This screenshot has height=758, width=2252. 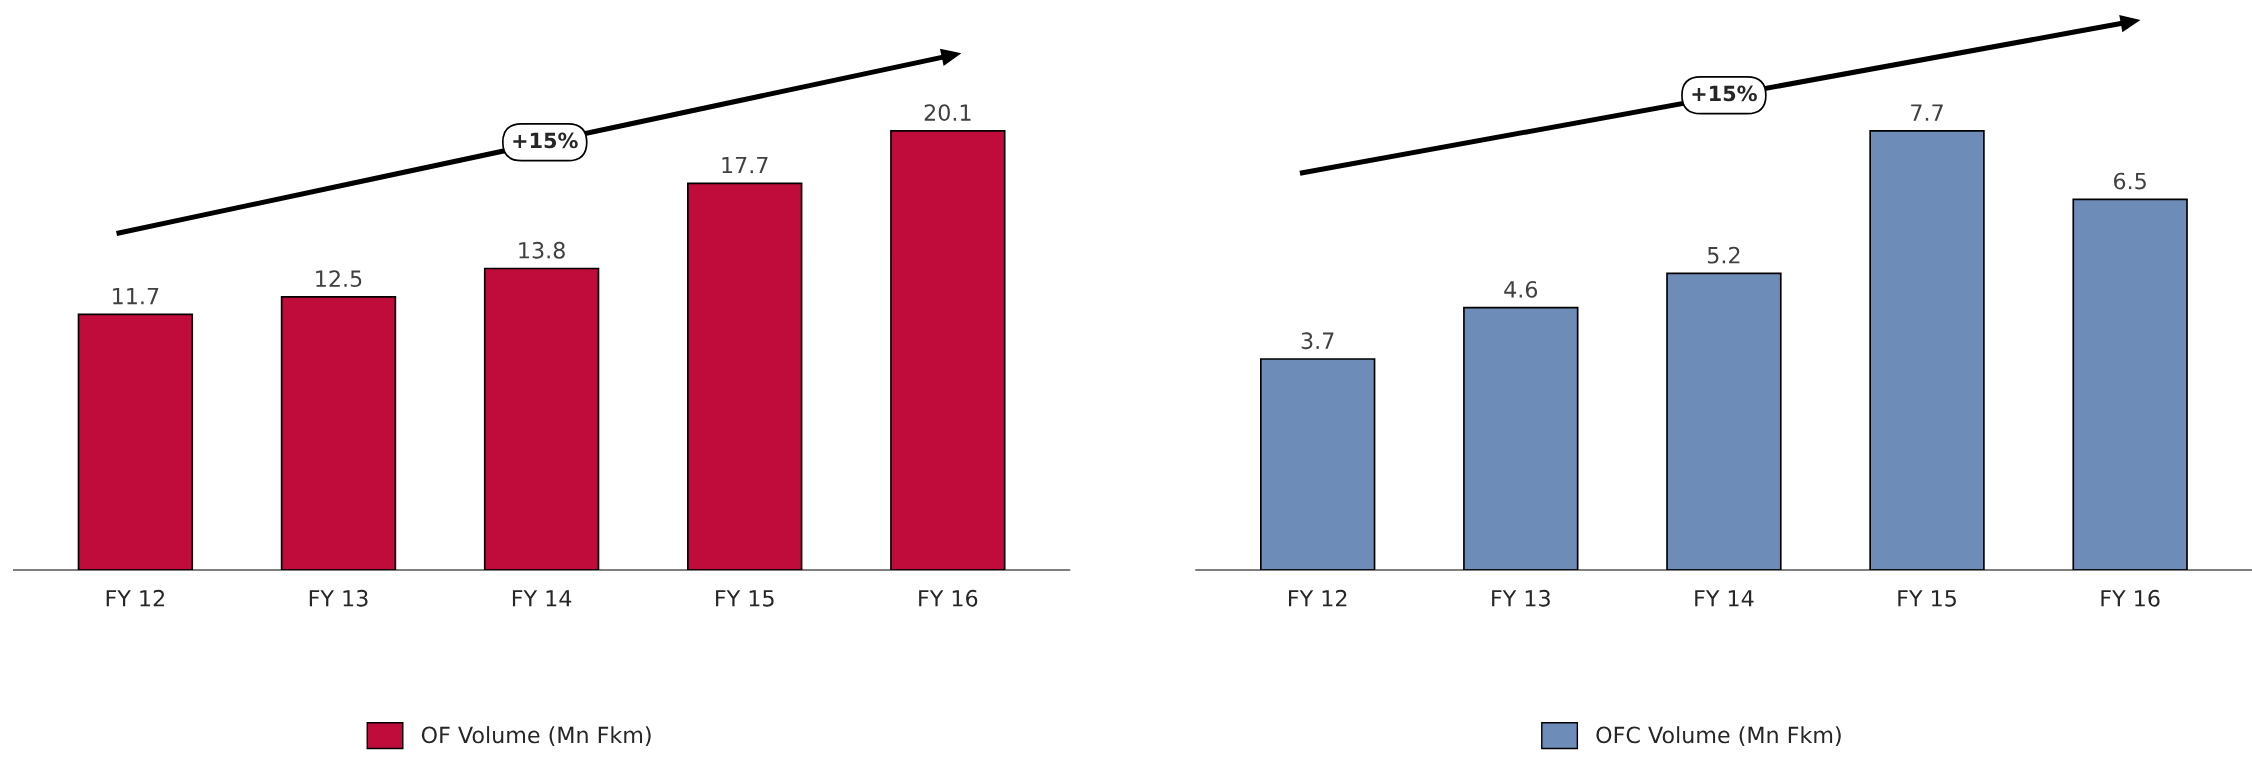 I want to click on data-label: 11.7, so click(x=136, y=296).